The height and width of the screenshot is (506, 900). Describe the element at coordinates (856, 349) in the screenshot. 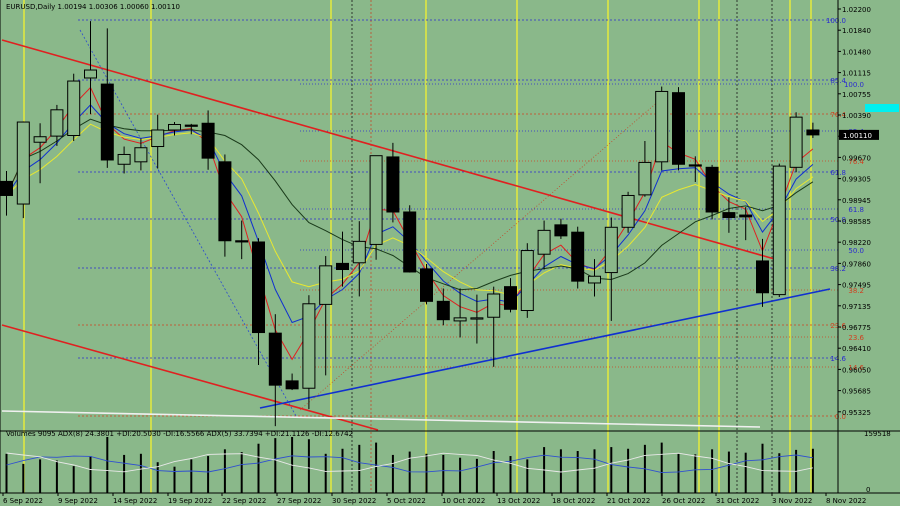

I see `price-tick-label: 0.96410` at that location.